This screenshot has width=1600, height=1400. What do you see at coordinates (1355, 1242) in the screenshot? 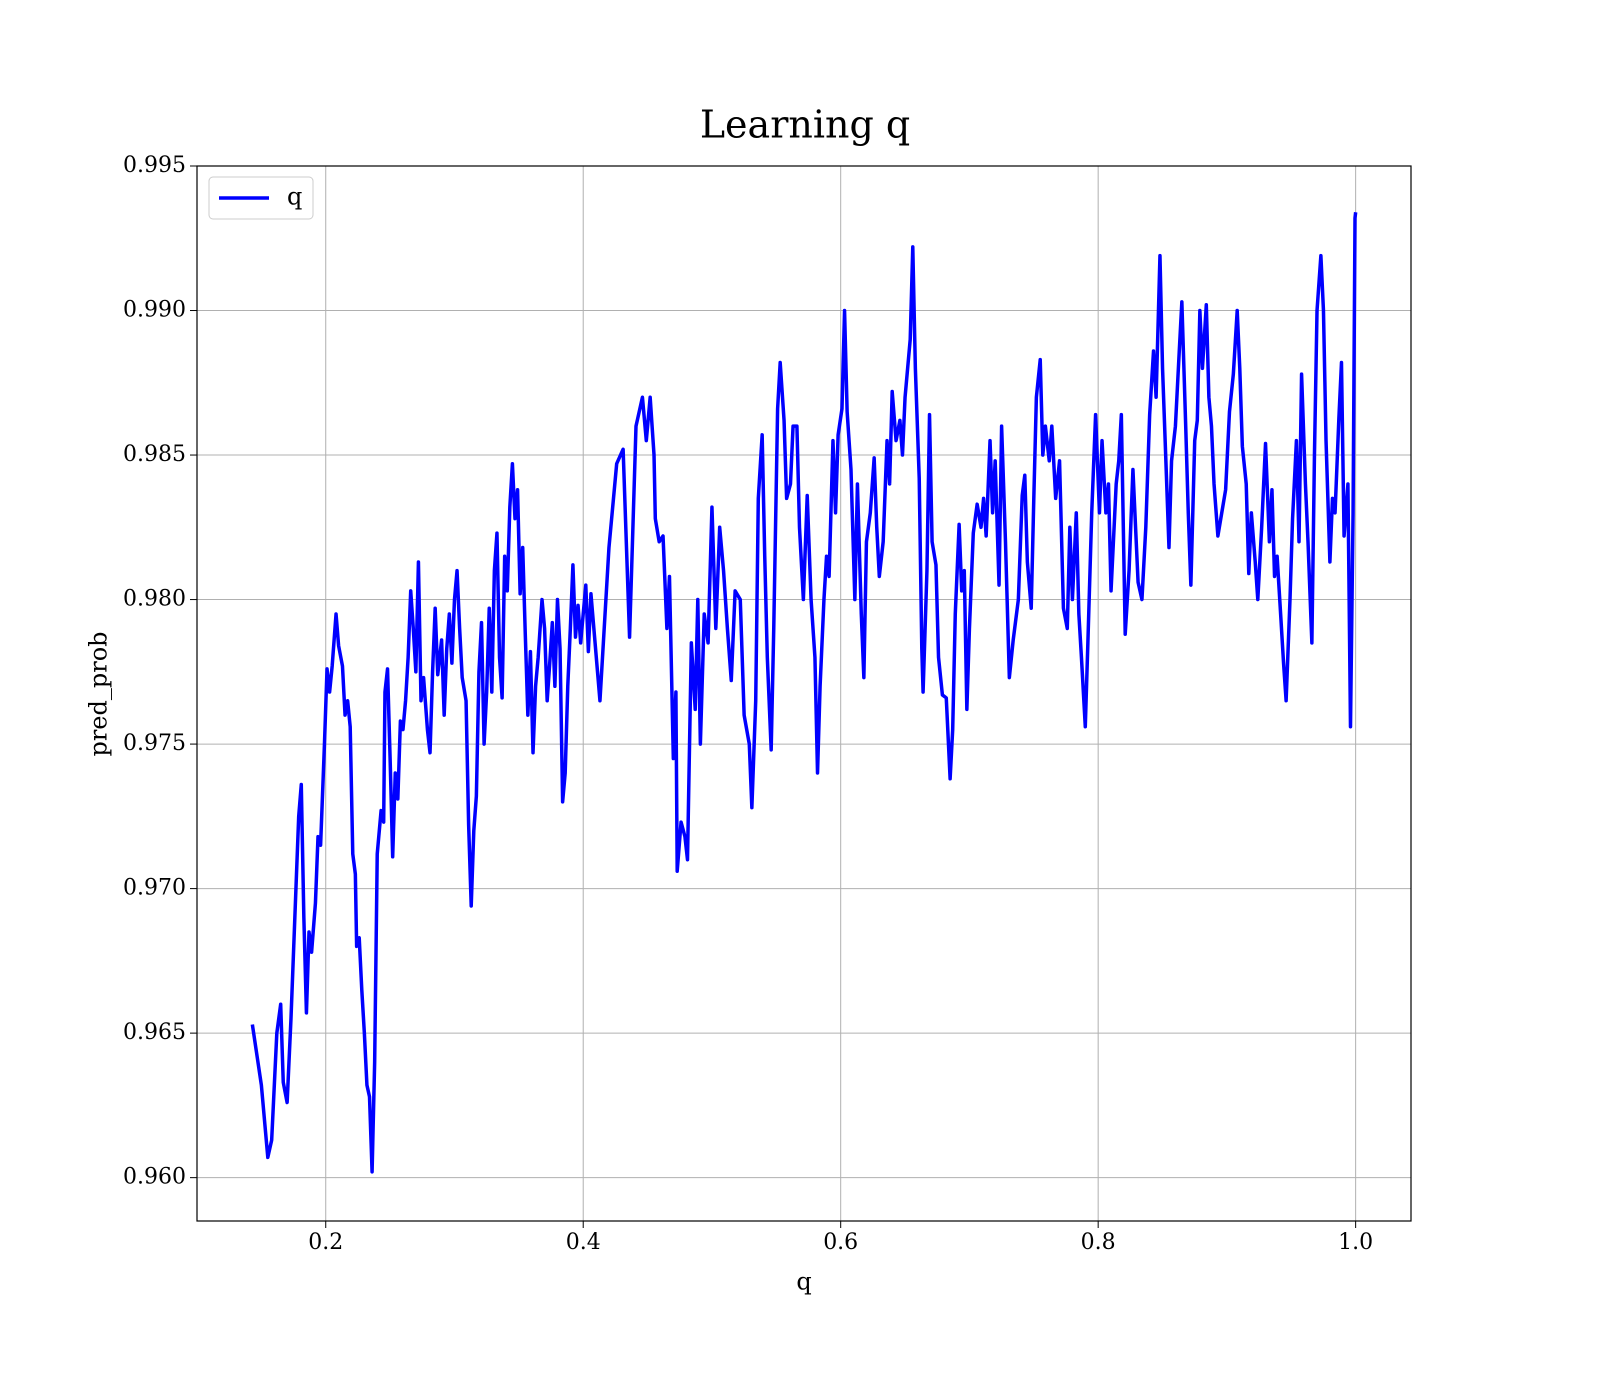
I see `x-tick-label: 1.0` at bounding box center [1355, 1242].